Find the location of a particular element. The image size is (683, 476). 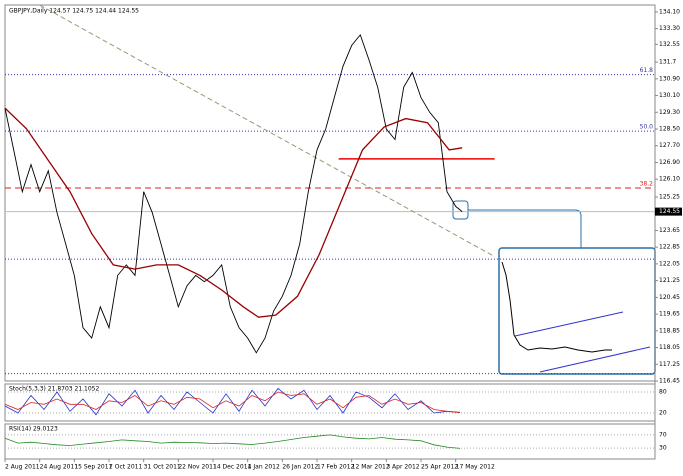

x-tick-label: 15 Sep 2011 is located at coordinates (93, 467).